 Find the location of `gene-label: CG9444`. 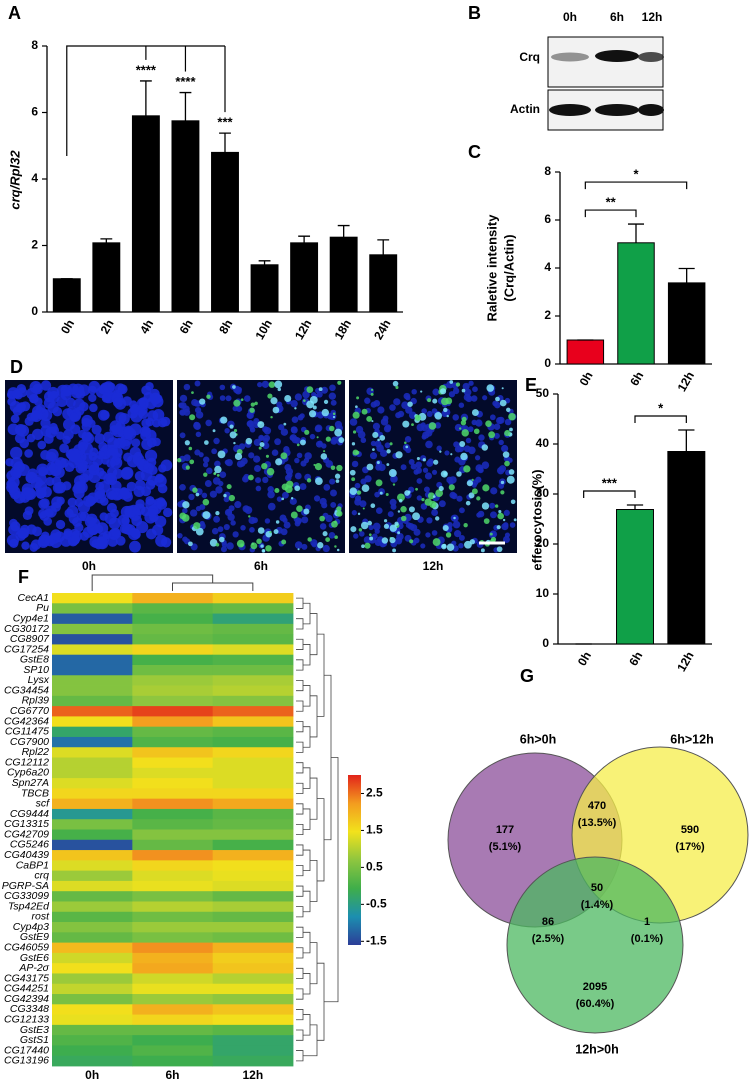

gene-label: CG9444 is located at coordinates (29, 814).